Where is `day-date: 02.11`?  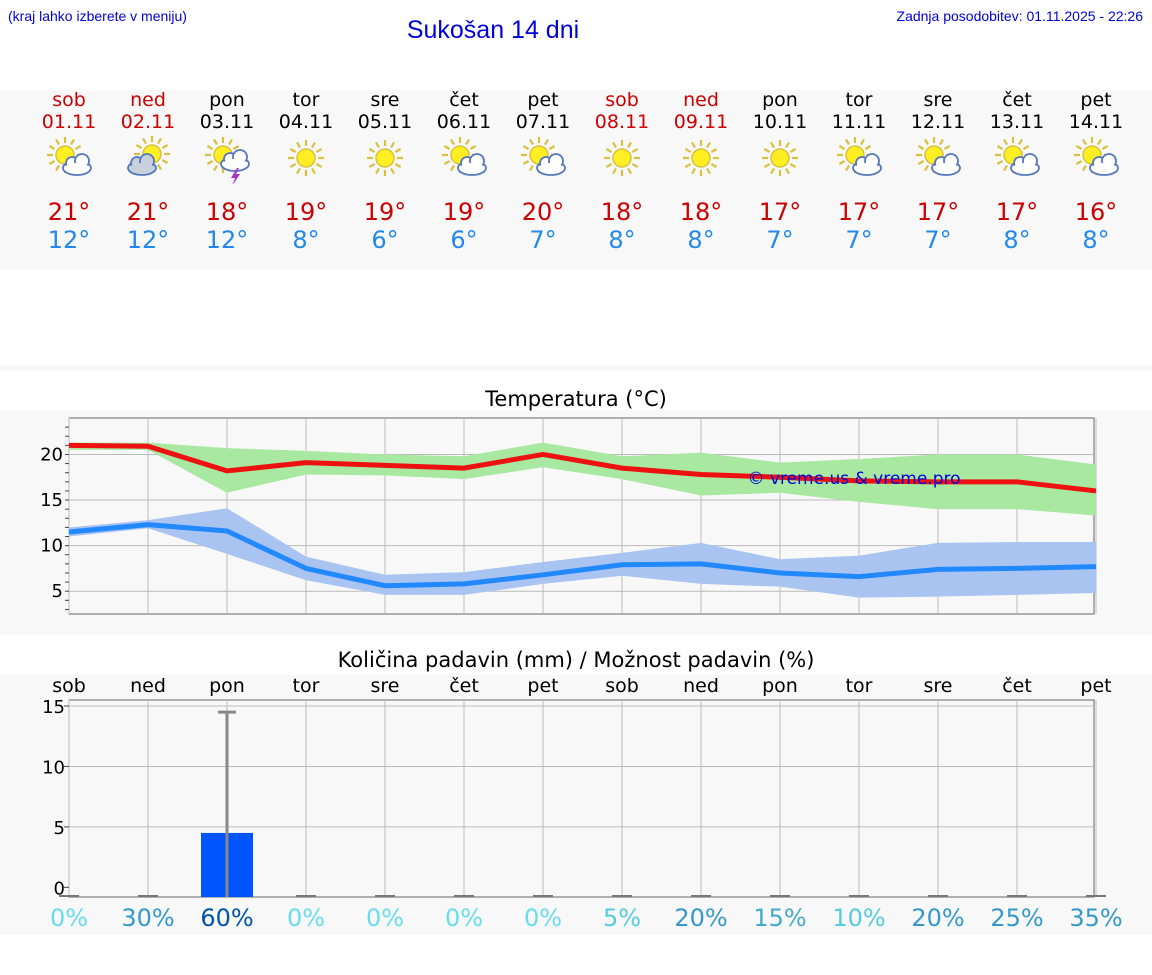 day-date: 02.11 is located at coordinates (148, 122).